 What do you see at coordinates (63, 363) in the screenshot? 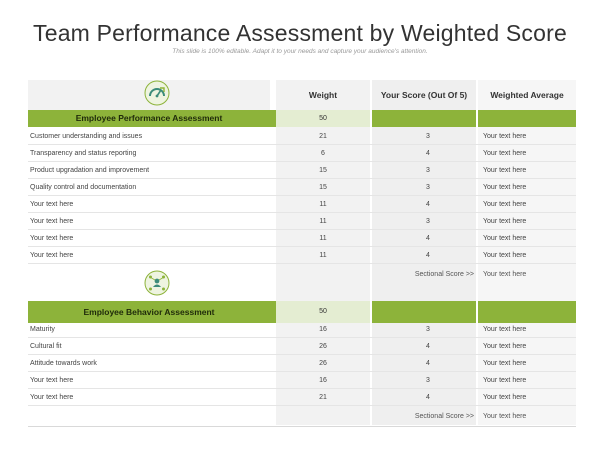
I see `row-label: Attitude towards work` at bounding box center [63, 363].